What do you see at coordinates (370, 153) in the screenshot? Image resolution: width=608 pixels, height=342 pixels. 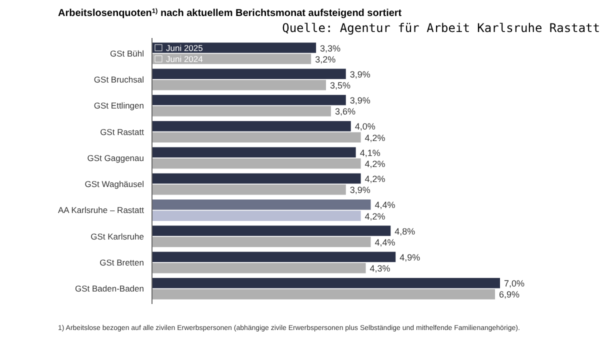 I see `data-label: 4,1%` at bounding box center [370, 153].